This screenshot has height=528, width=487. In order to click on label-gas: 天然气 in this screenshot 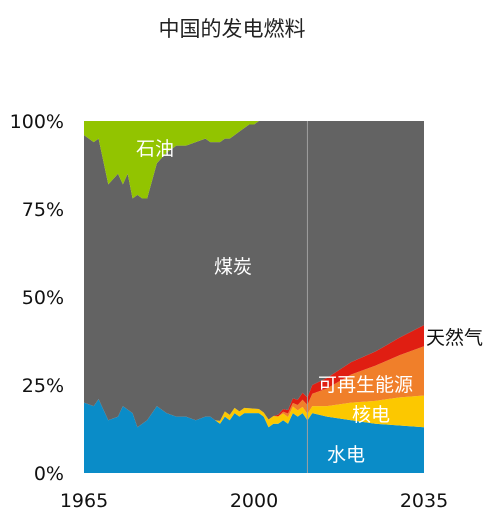, I will do `click(454, 338)`.